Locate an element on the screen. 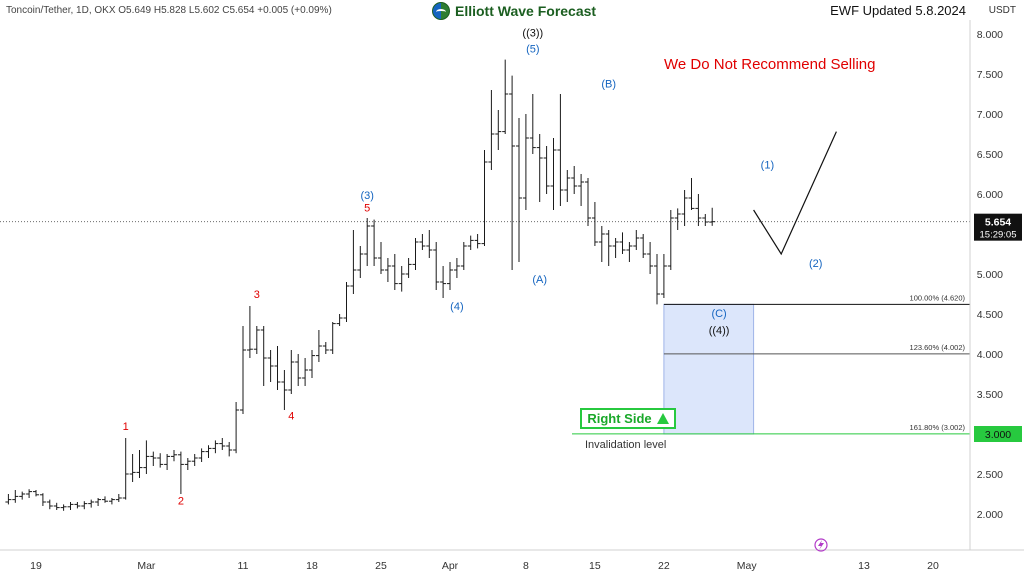 The width and height of the screenshot is (1024, 577). wave-label: ((4)) is located at coordinates (719, 331).